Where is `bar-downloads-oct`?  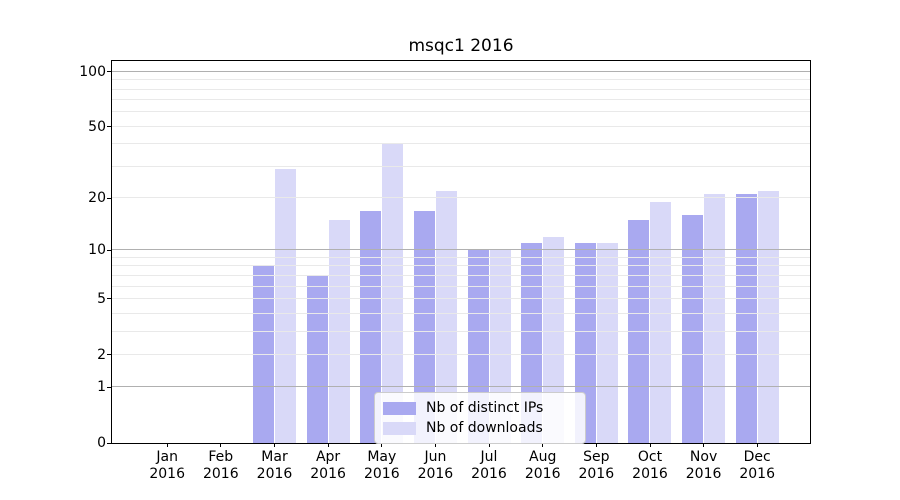
bar-downloads-oct is located at coordinates (661, 322).